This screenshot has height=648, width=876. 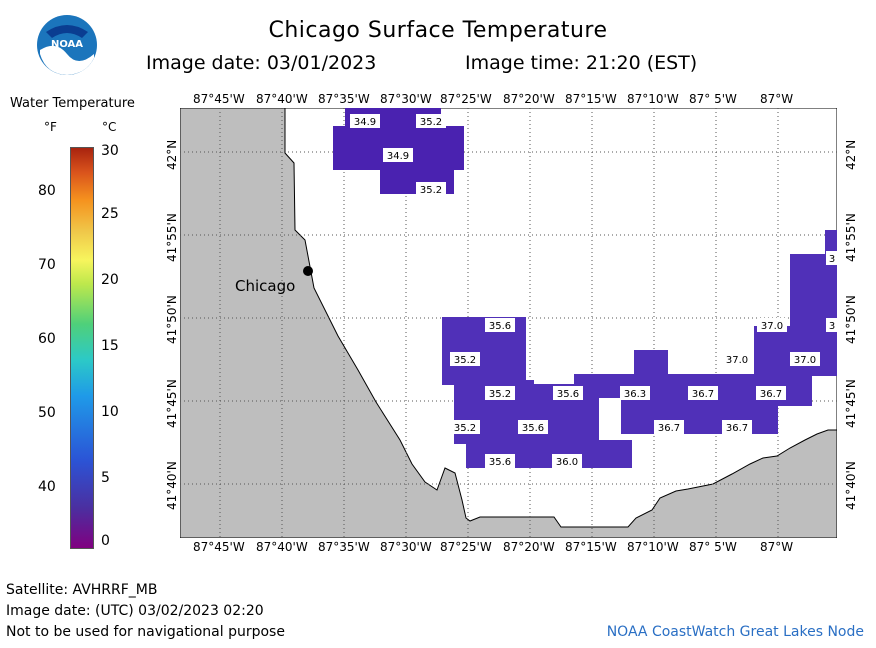 What do you see at coordinates (282, 99) in the screenshot?
I see `lon-top-87-40: 87°40'W` at bounding box center [282, 99].